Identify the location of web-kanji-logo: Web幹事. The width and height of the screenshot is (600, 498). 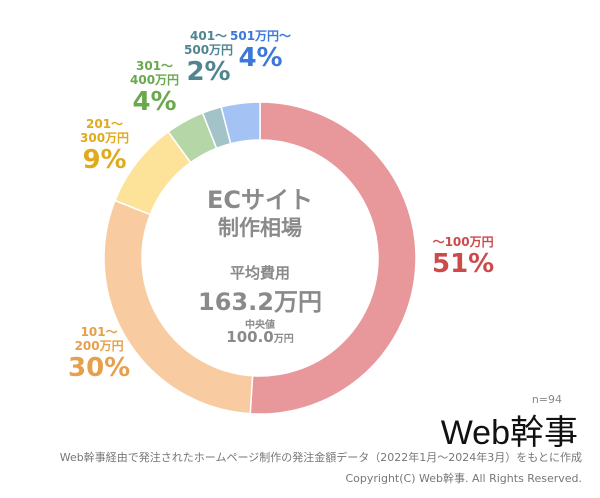
(509, 433).